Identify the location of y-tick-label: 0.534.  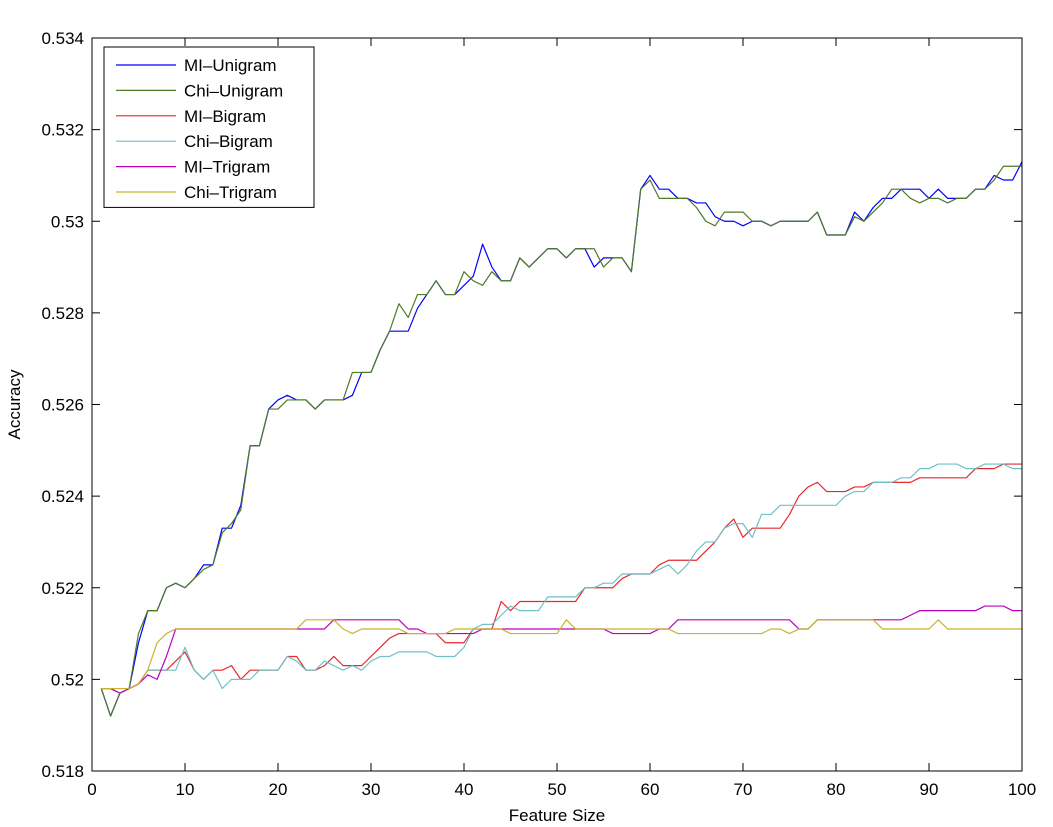
(62, 38).